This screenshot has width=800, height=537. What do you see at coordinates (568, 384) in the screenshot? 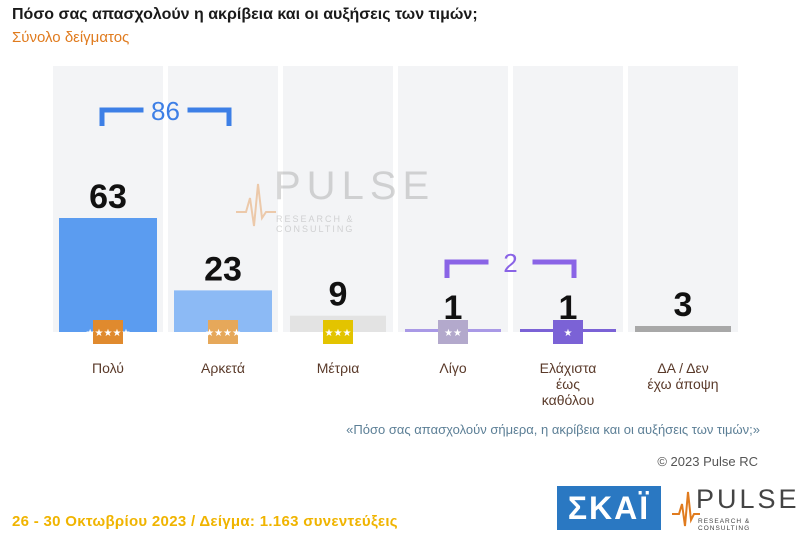
I see `category-label: έως` at bounding box center [568, 384].